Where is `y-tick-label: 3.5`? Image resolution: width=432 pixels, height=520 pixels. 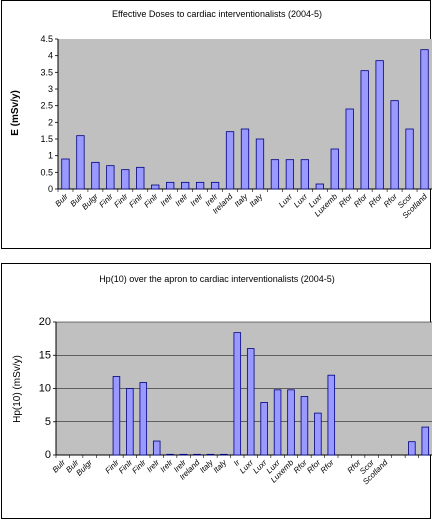
y-tick-label: 3.5 is located at coordinates (46, 72).